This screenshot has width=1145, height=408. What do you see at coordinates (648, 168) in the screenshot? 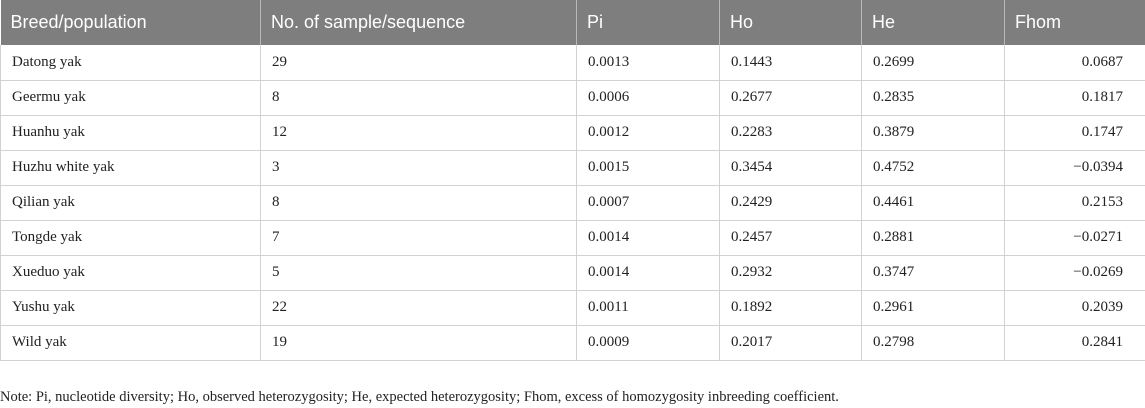
I see `pi-cell: 0.0015` at bounding box center [648, 168].